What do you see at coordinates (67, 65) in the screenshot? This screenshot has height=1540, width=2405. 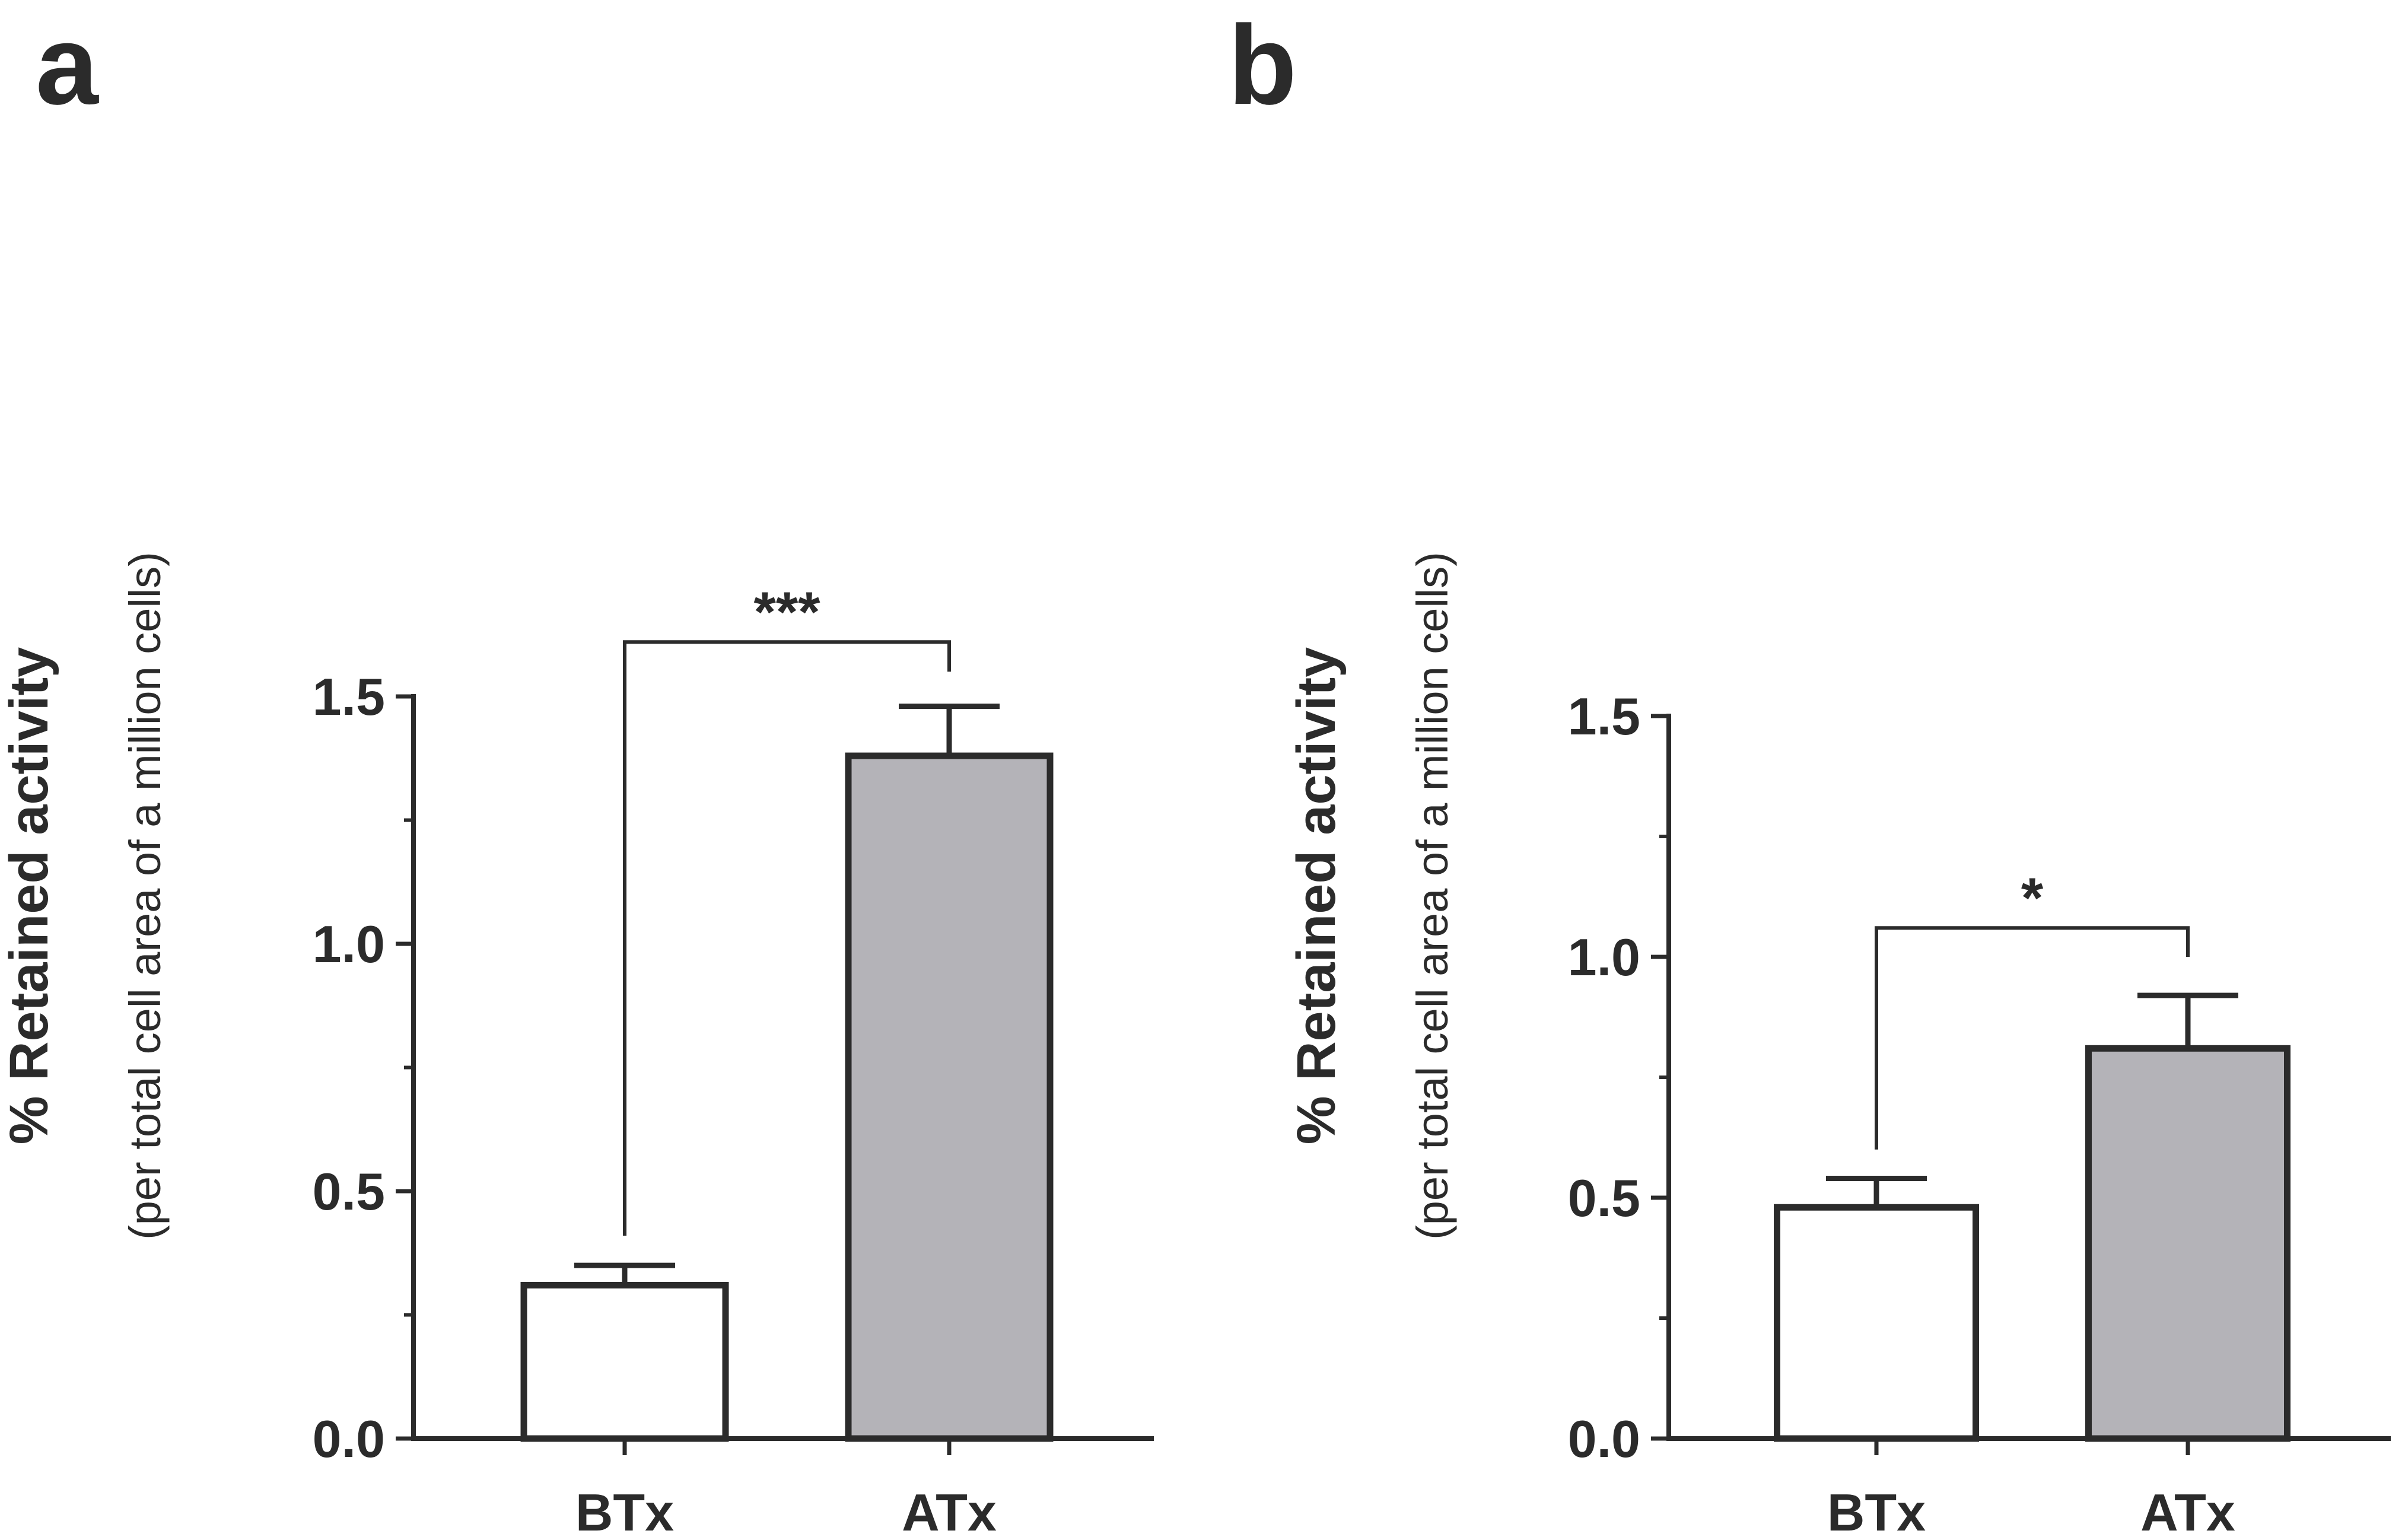 I see `panel-letter: a` at bounding box center [67, 65].